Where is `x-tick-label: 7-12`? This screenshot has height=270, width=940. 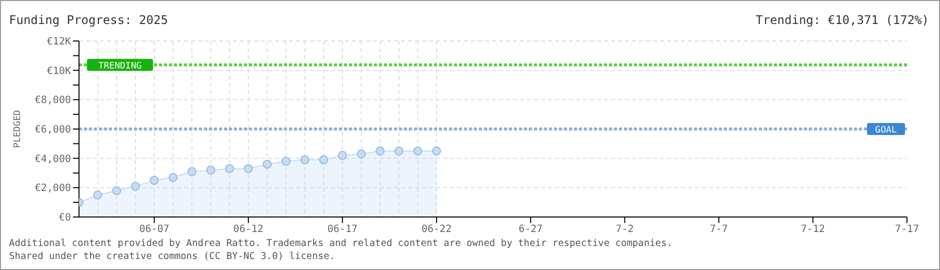
x-tick-label: 7-12 is located at coordinates (812, 230).